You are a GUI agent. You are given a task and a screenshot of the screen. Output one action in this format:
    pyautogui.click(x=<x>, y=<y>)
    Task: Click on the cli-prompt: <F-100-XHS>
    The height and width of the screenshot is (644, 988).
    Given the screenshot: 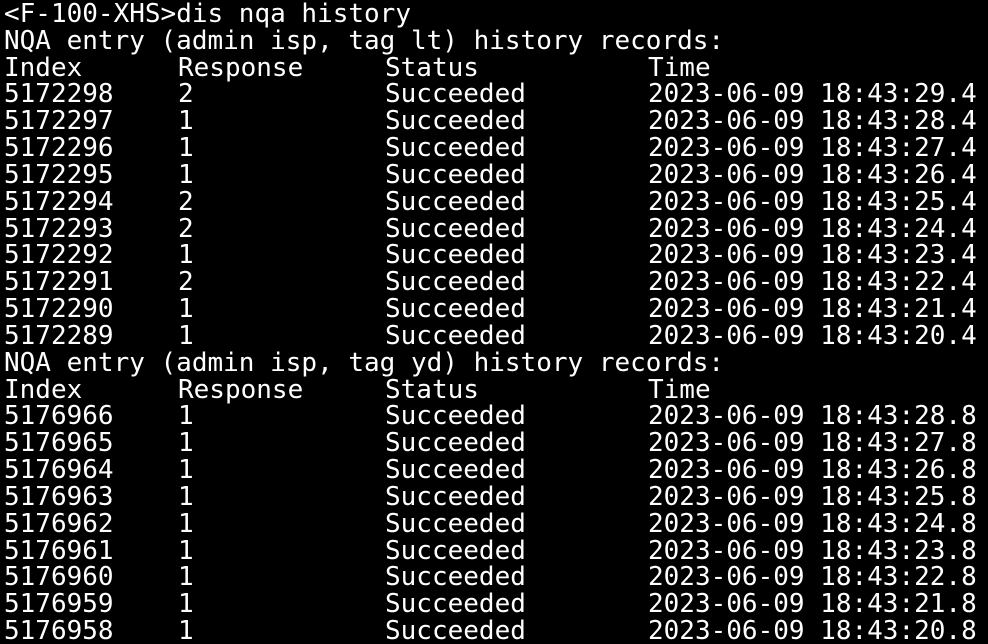 What is the action you would take?
    pyautogui.click(x=90, y=14)
    